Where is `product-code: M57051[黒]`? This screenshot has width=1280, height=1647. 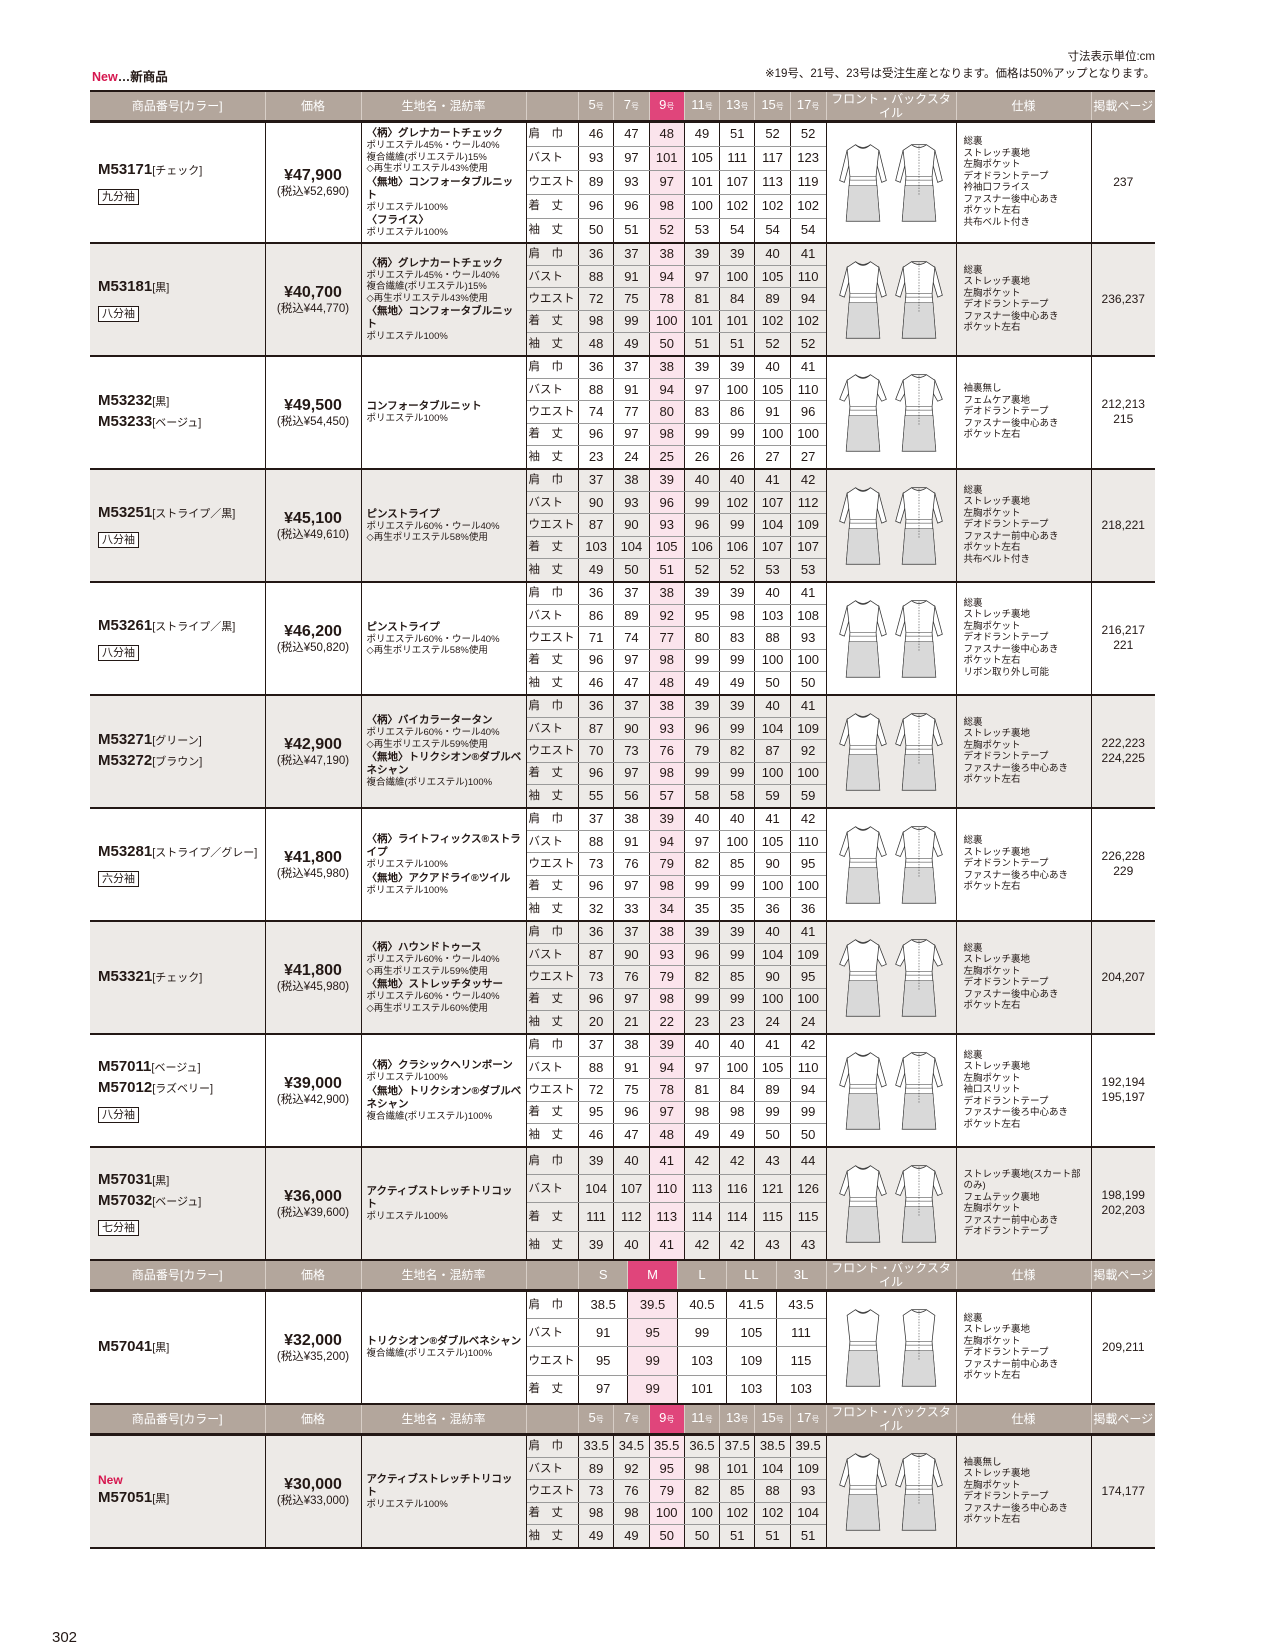 product-code: M57051[黒] is located at coordinates (179, 1498).